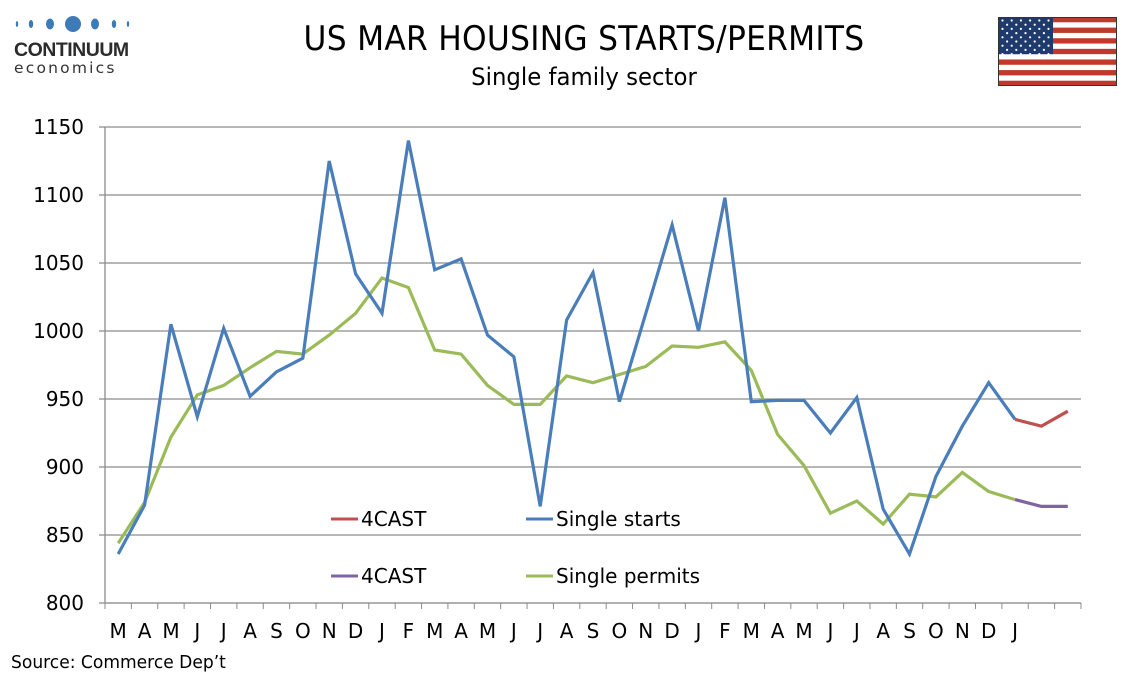  I want to click on logo-subtitle: economics, so click(65, 68).